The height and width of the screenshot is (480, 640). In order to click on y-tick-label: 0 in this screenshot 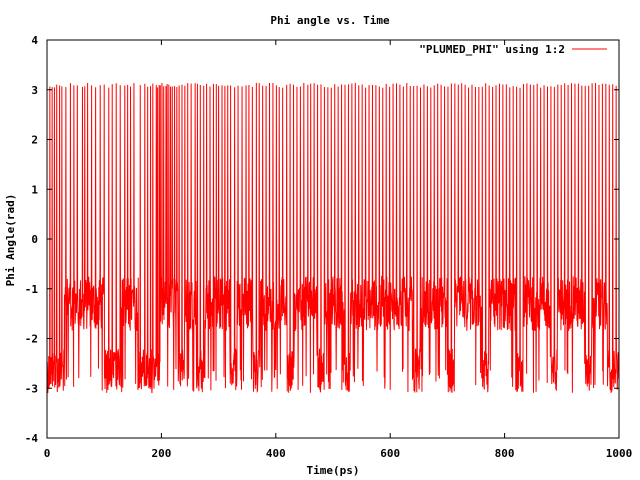, I will do `click(34, 239)`.